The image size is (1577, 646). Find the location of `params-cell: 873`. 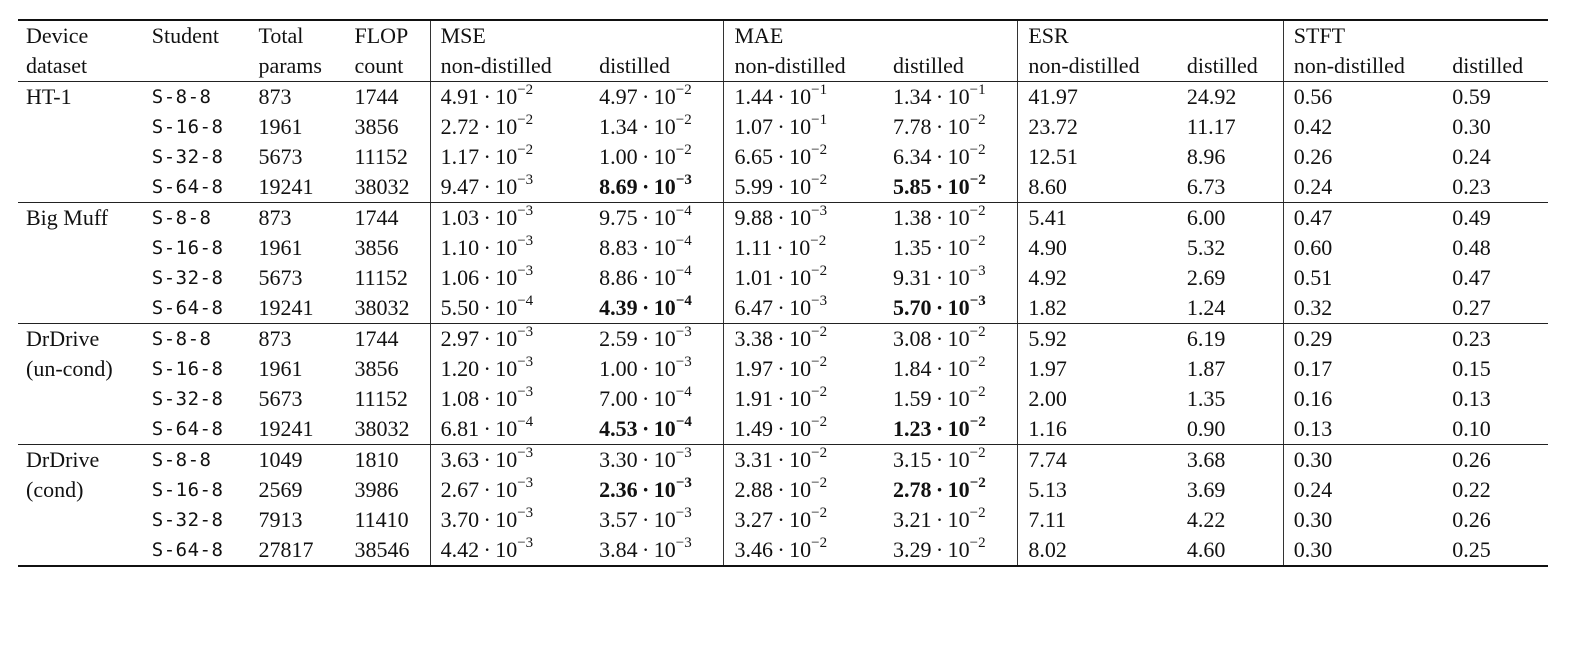

params-cell: 873 is located at coordinates (275, 338).